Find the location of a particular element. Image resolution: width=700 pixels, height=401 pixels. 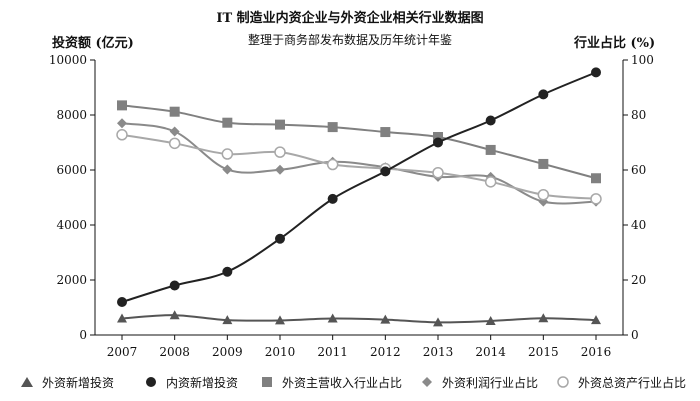

x-tick-label: 2014 is located at coordinates (490, 352).